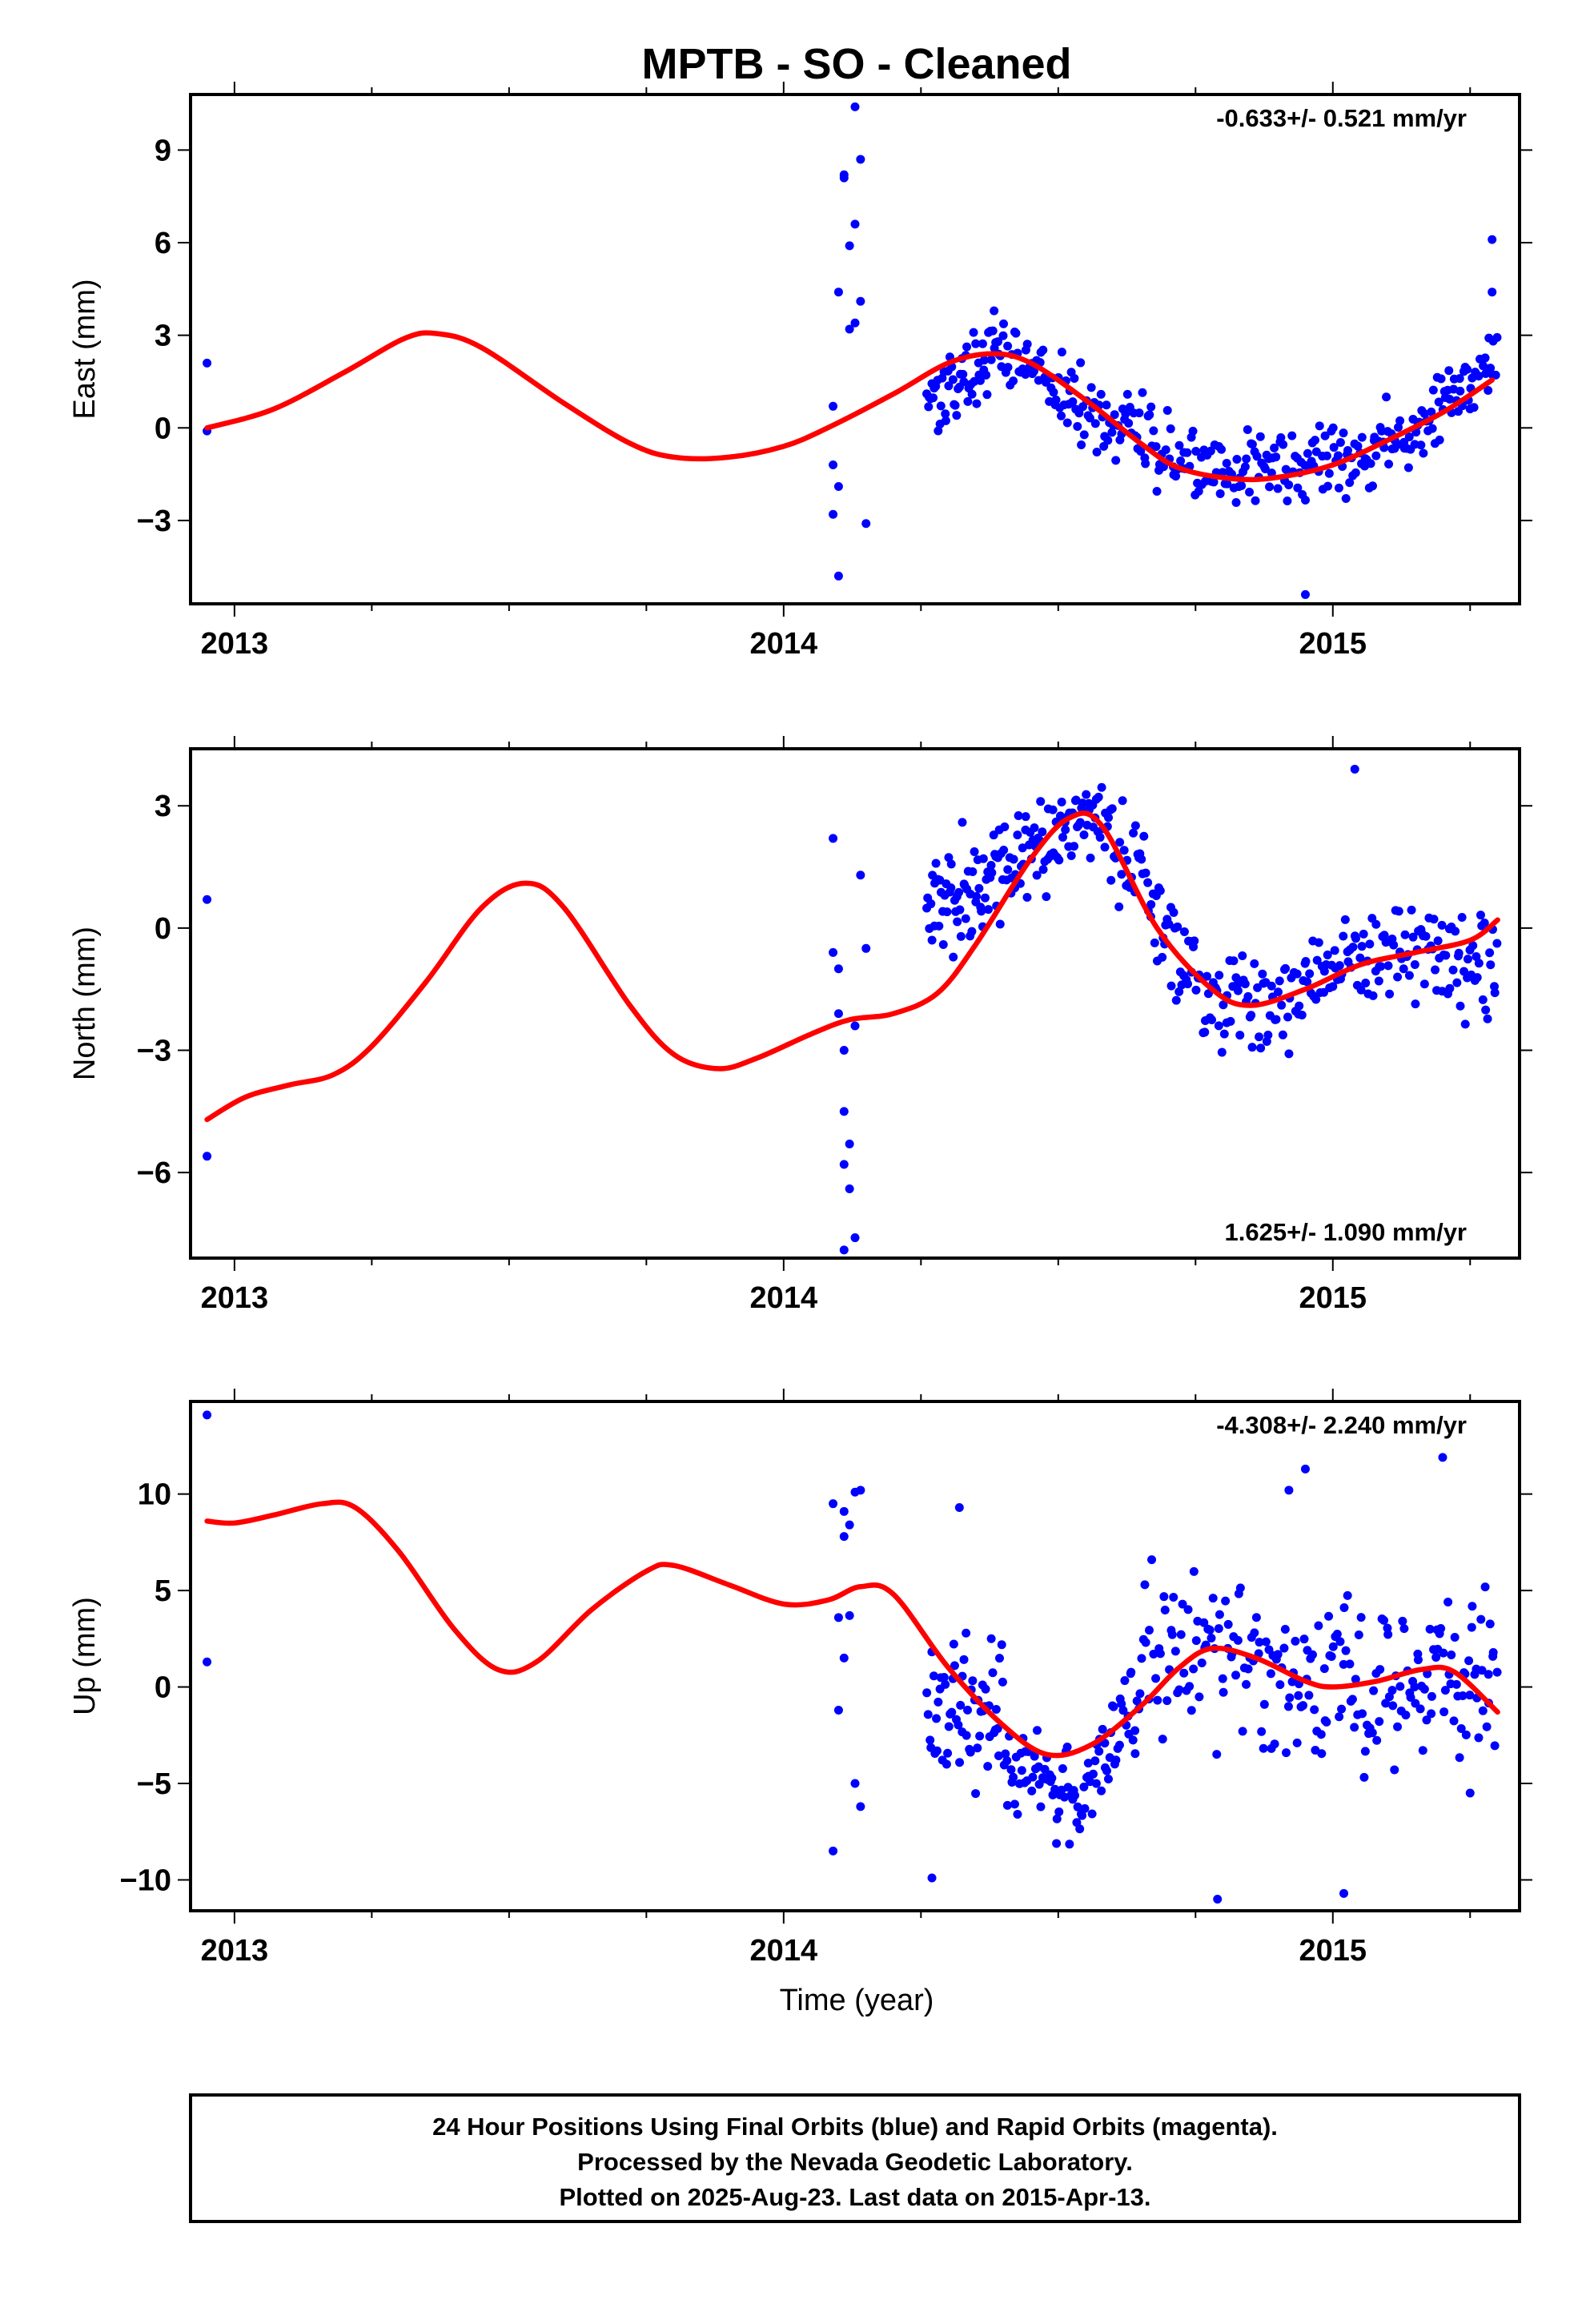  Describe the element at coordinates (85, 1003) in the screenshot. I see `y-axis-label-north: North (mm)` at that location.